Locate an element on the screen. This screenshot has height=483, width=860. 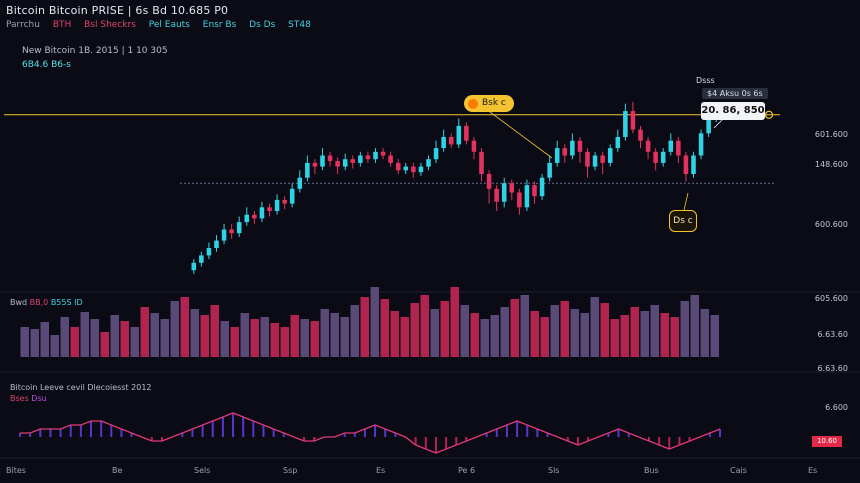
x-tick-label: Sels is located at coordinates (202, 470).